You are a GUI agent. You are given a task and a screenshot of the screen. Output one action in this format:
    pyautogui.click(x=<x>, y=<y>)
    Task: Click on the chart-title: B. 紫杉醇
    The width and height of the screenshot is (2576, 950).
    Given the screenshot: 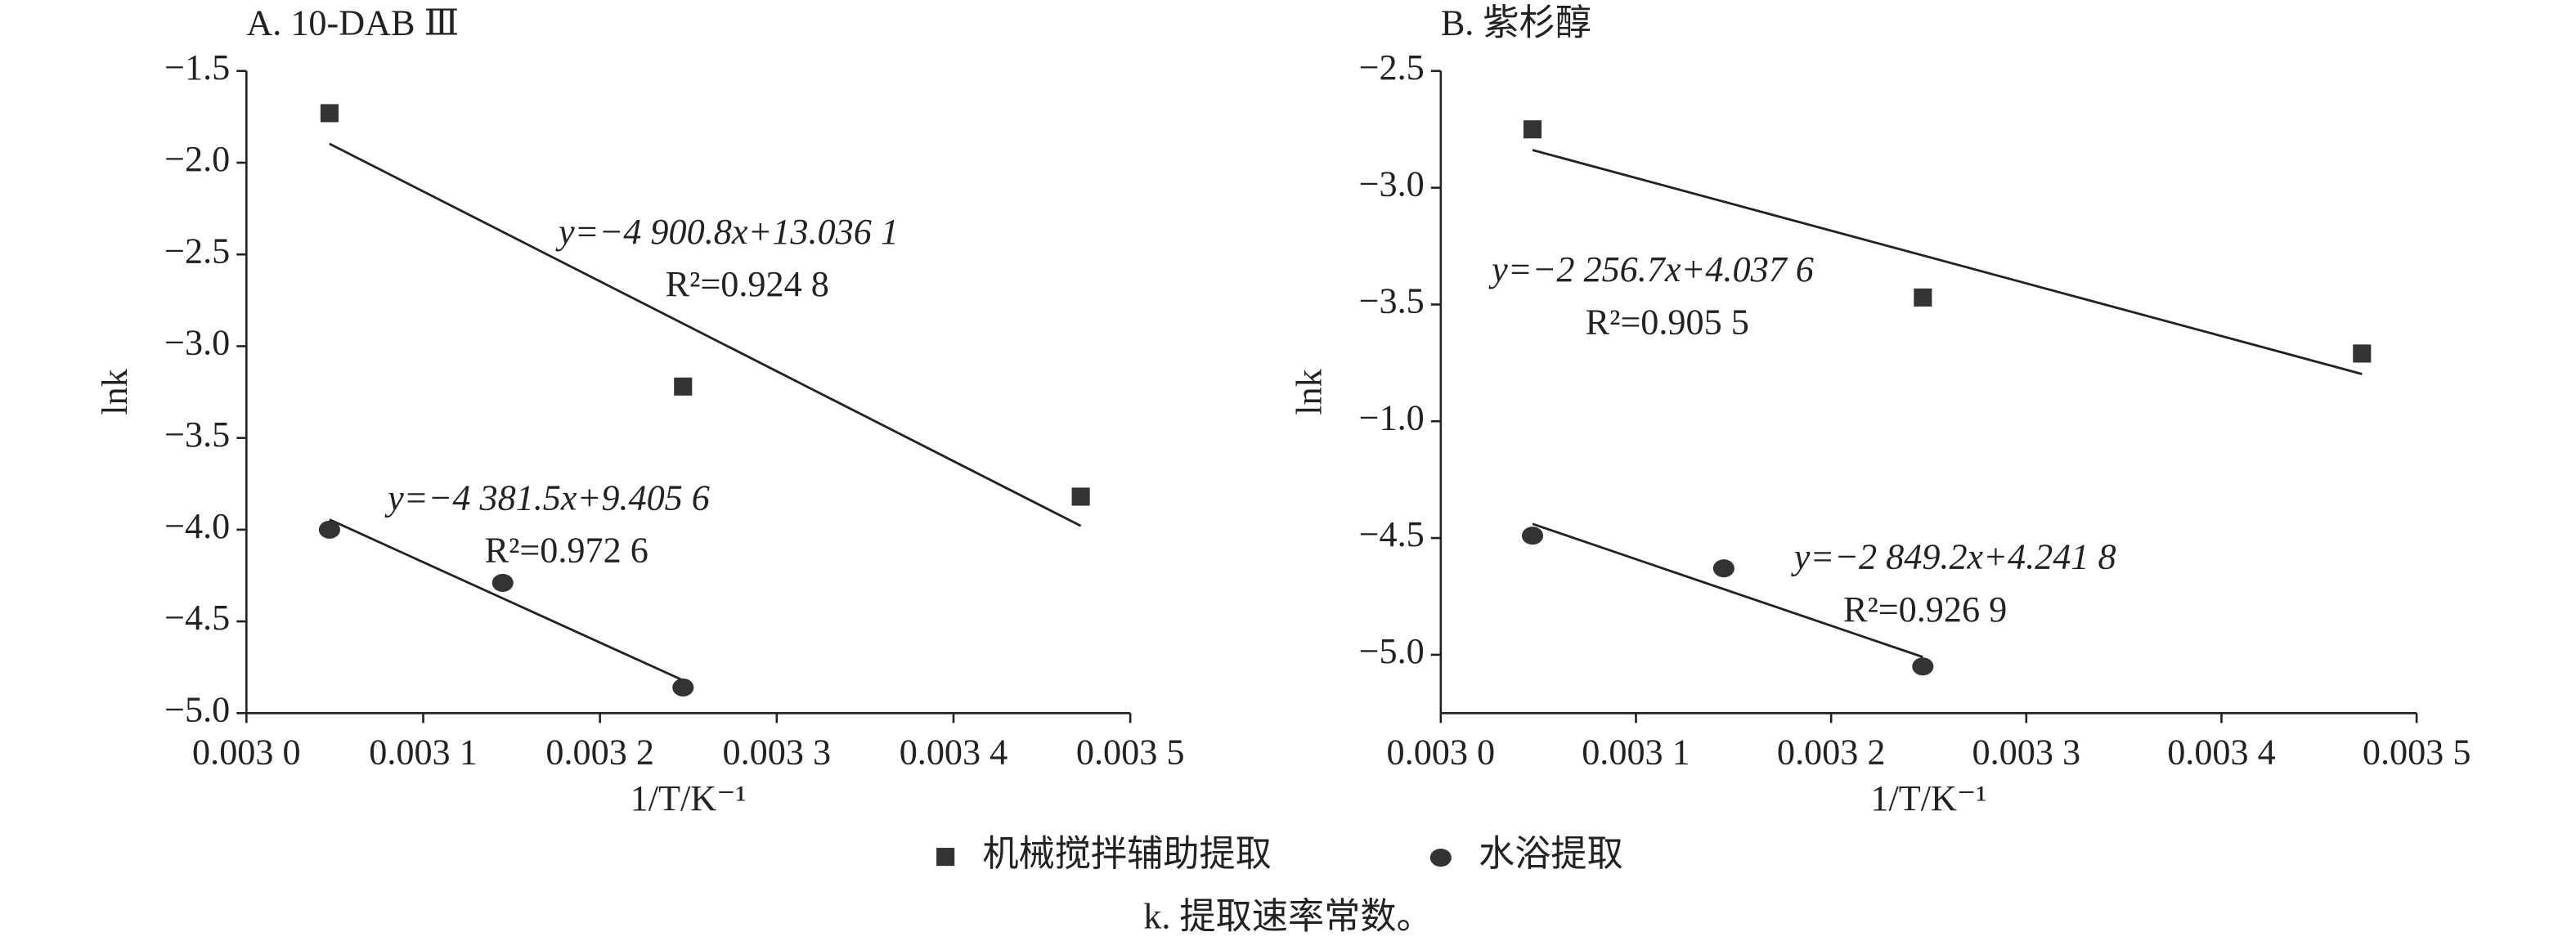 What is the action you would take?
    pyautogui.click(x=1516, y=23)
    